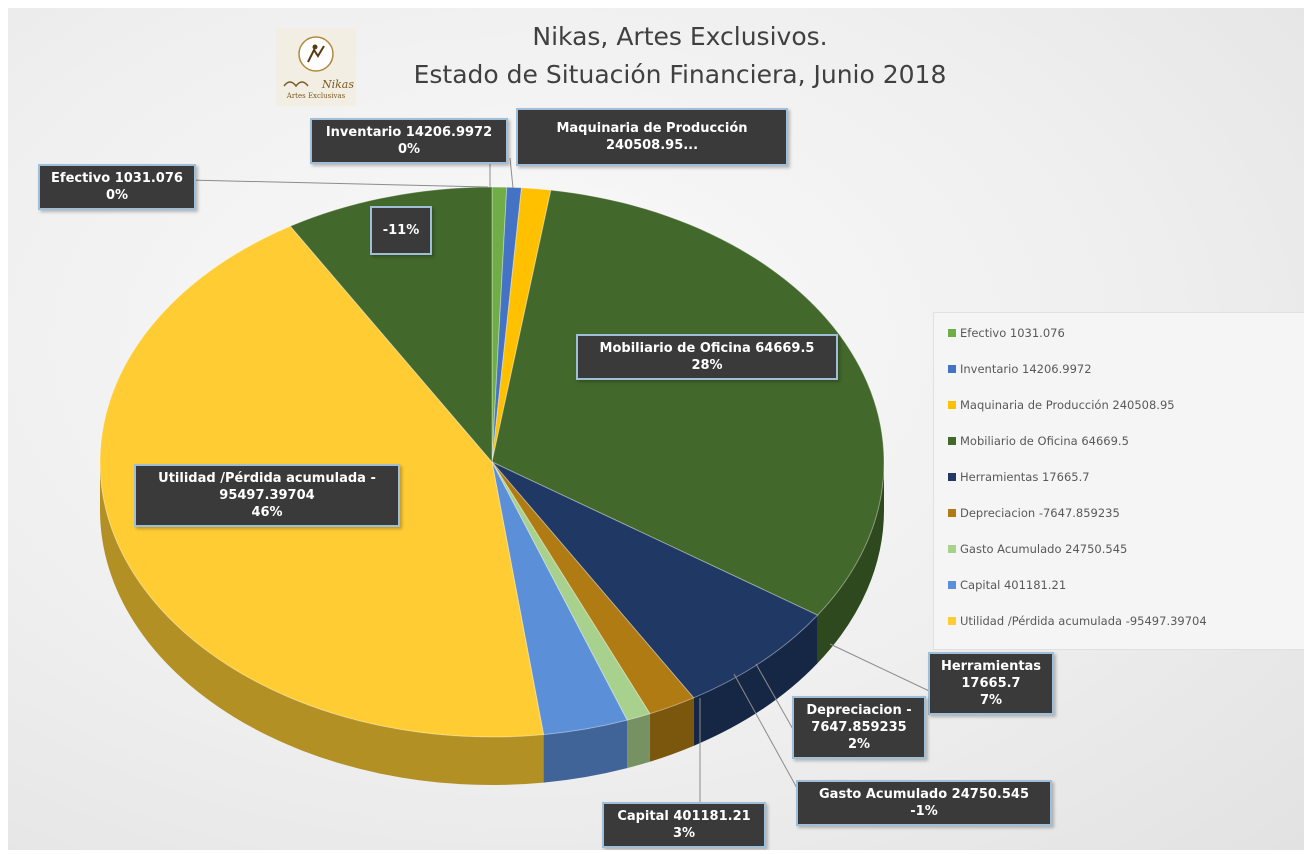 The width and height of the screenshot is (1312, 854). I want to click on legend-label: Inventario 14206.9972, so click(1026, 369).